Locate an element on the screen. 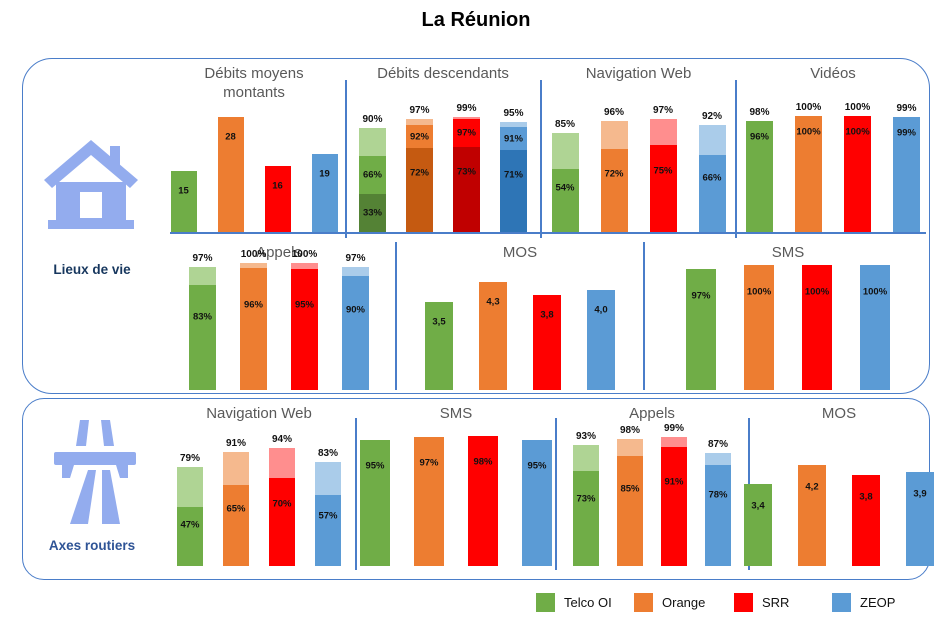 The image size is (952, 631). bar-rect-srr: 100% is located at coordinates (817, 327).